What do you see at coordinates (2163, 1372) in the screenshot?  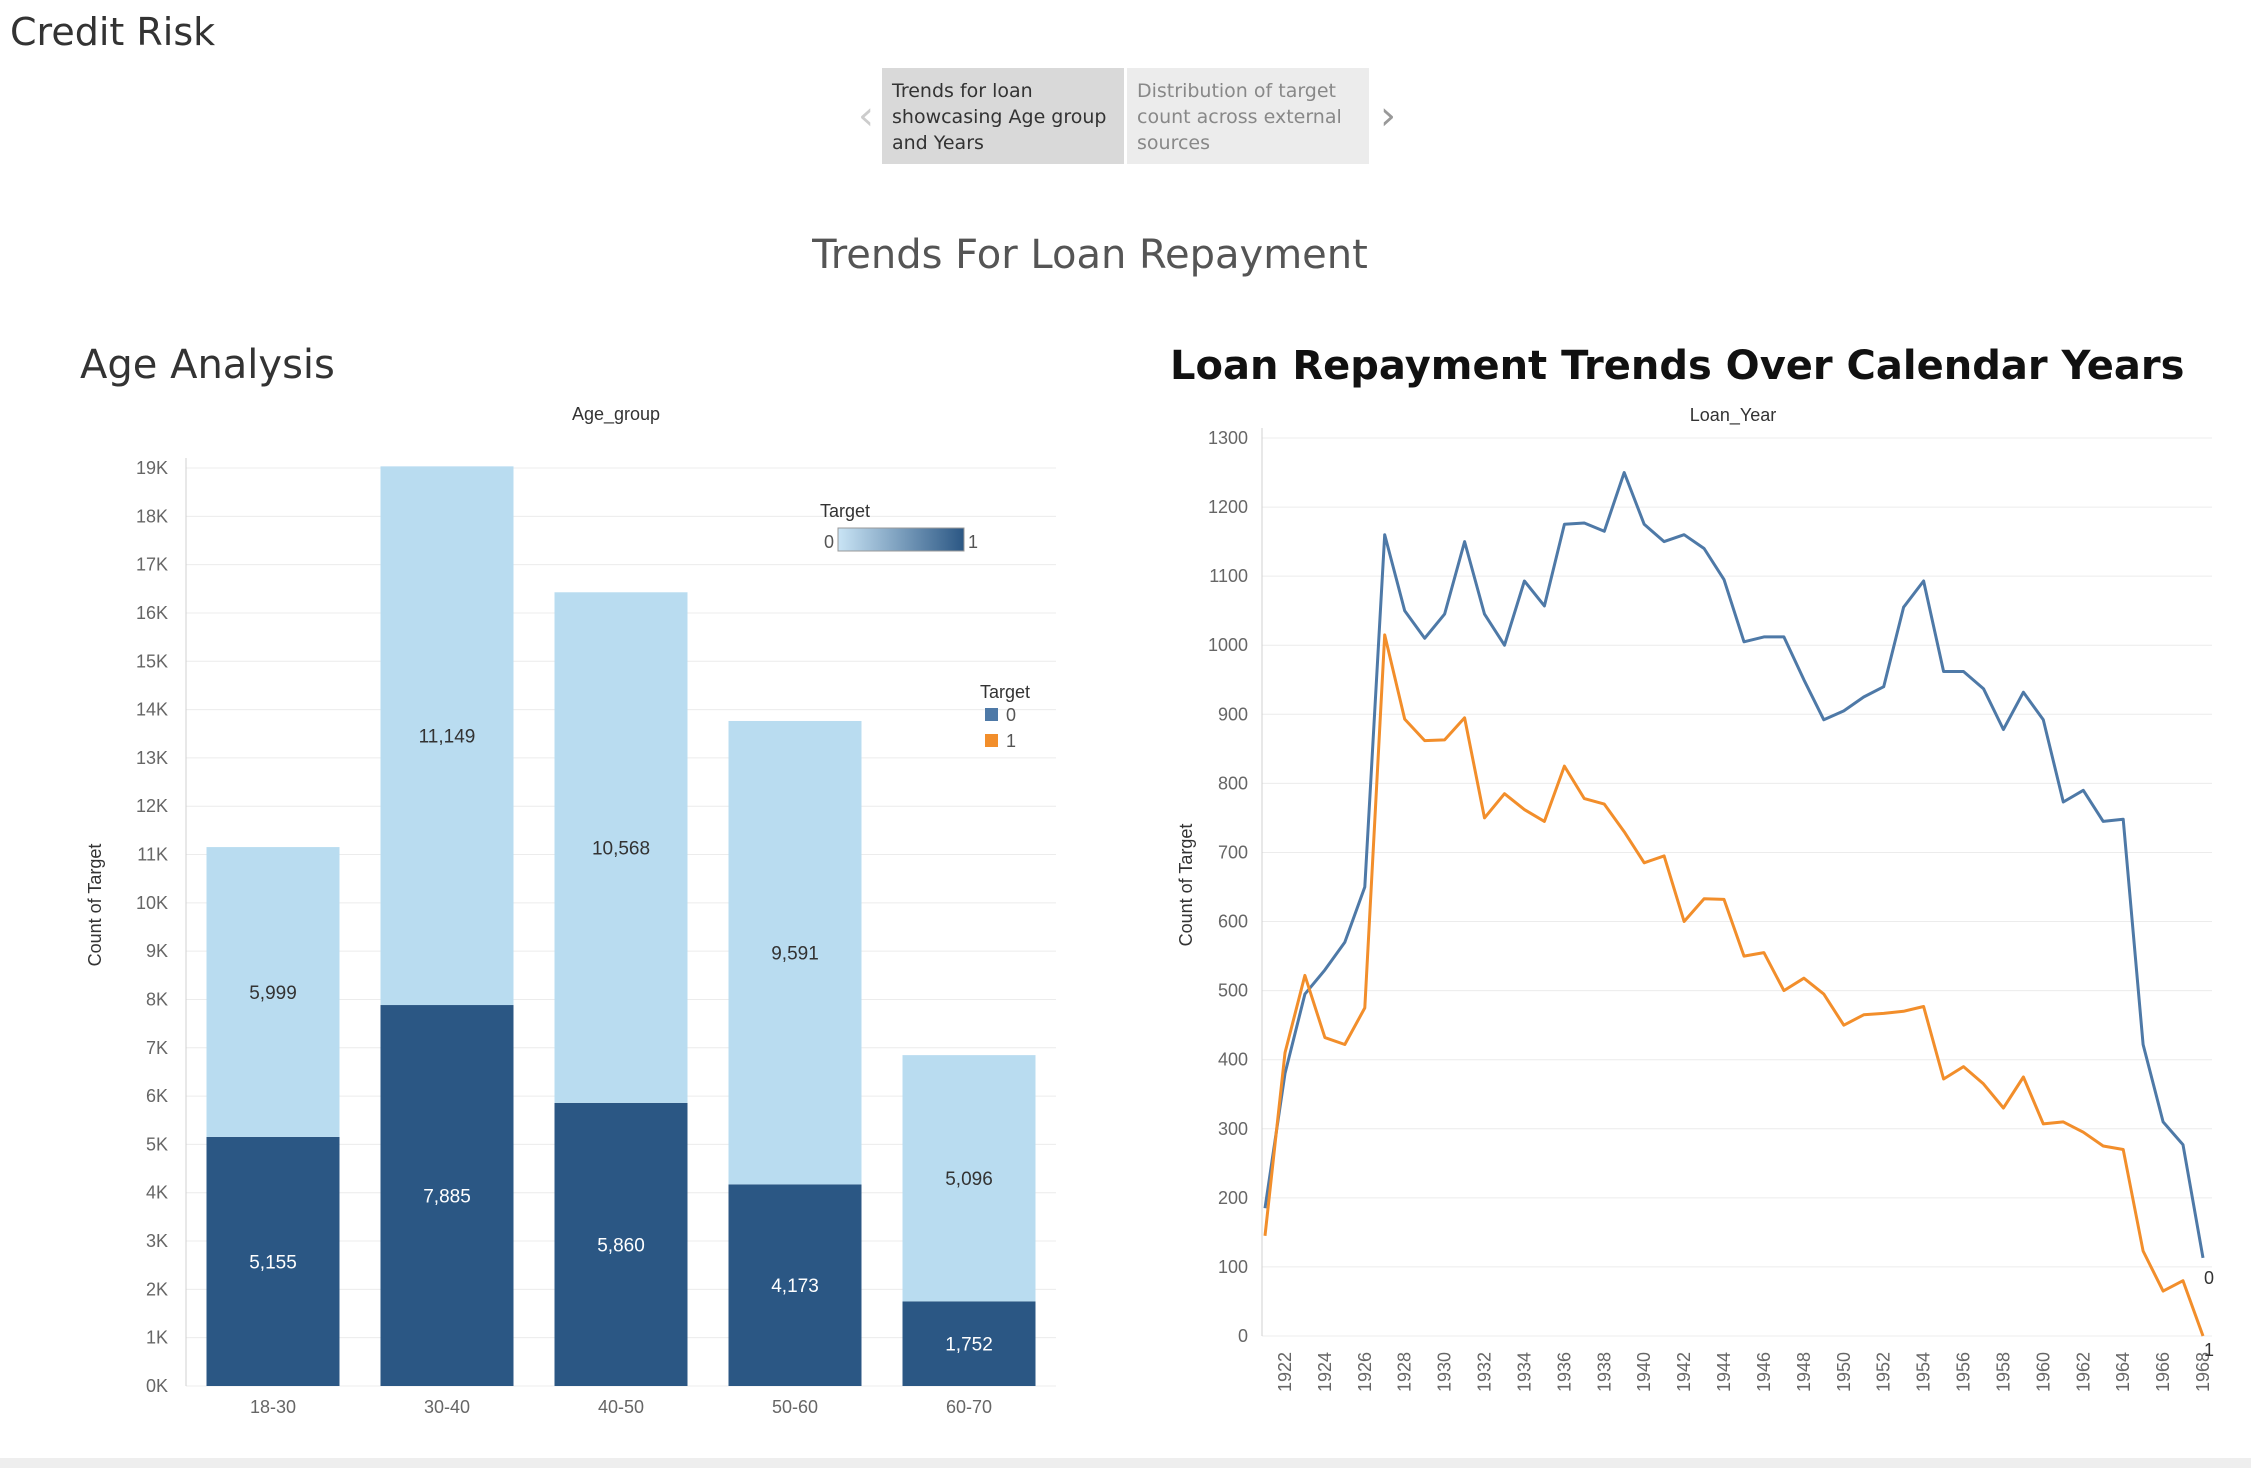 I see `loan-x-tick: 1966` at bounding box center [2163, 1372].